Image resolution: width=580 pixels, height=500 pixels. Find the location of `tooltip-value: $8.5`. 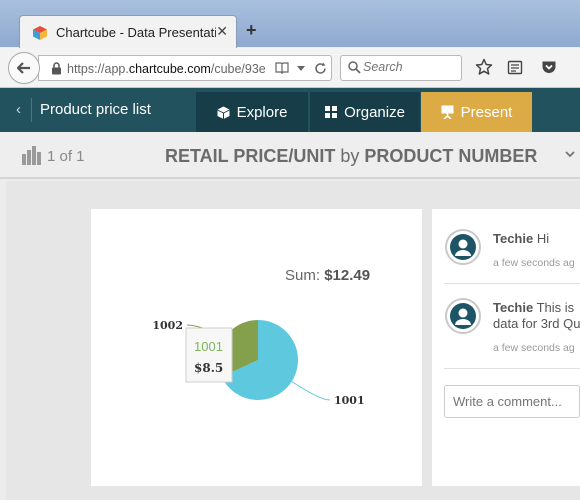

tooltip-value: $8.5 is located at coordinates (208, 368).